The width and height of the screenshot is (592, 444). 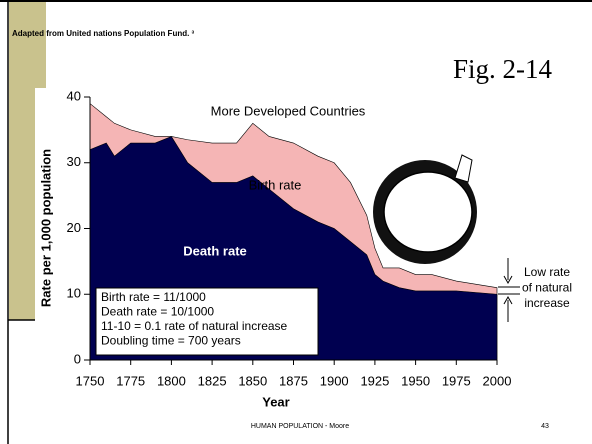 I want to click on y-tick-label: 30, so click(x=74, y=161).